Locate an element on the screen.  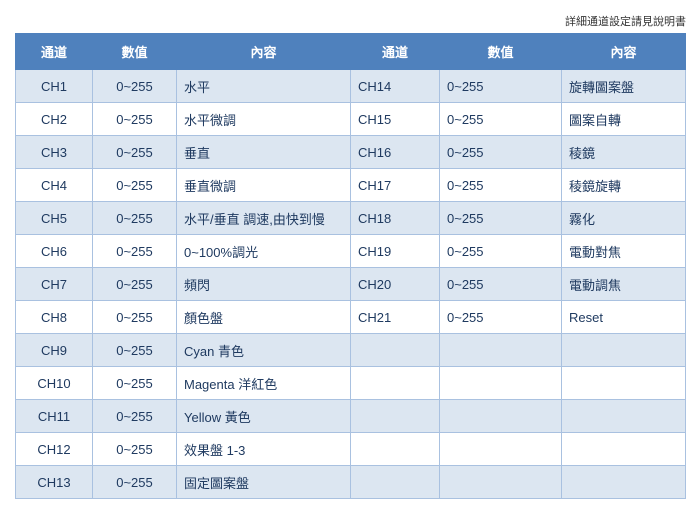
cell-channel: CH8 is located at coordinates (54, 317).